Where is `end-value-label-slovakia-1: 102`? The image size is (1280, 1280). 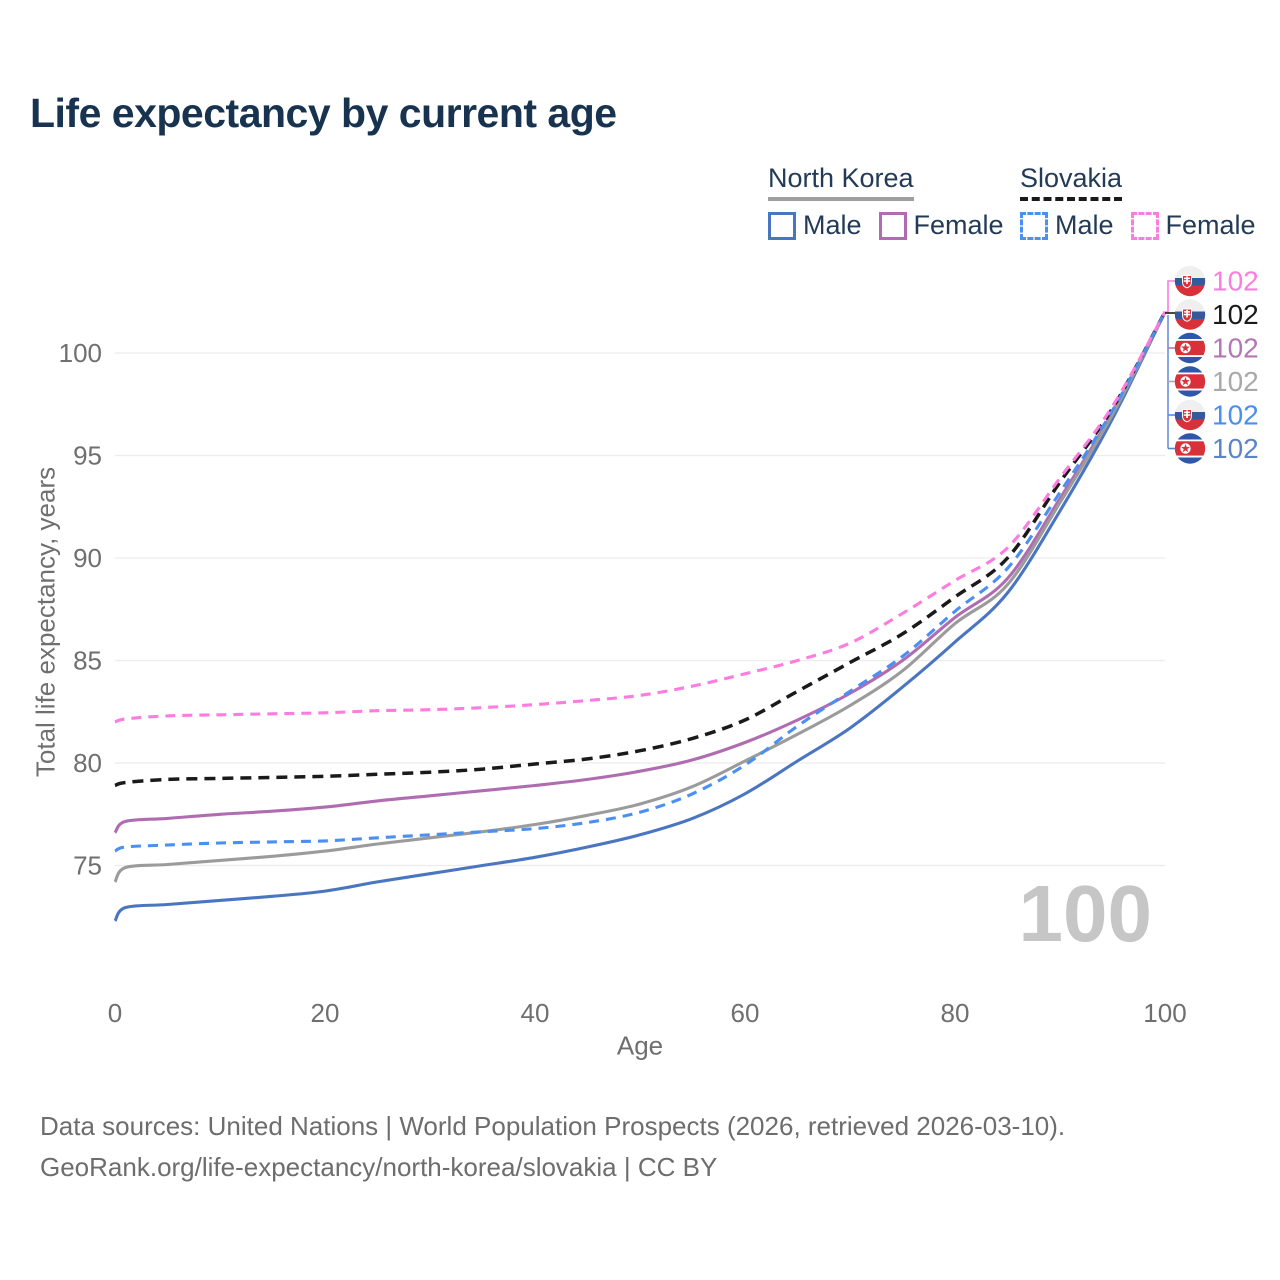 end-value-label-slovakia-1: 102 is located at coordinates (1235, 314).